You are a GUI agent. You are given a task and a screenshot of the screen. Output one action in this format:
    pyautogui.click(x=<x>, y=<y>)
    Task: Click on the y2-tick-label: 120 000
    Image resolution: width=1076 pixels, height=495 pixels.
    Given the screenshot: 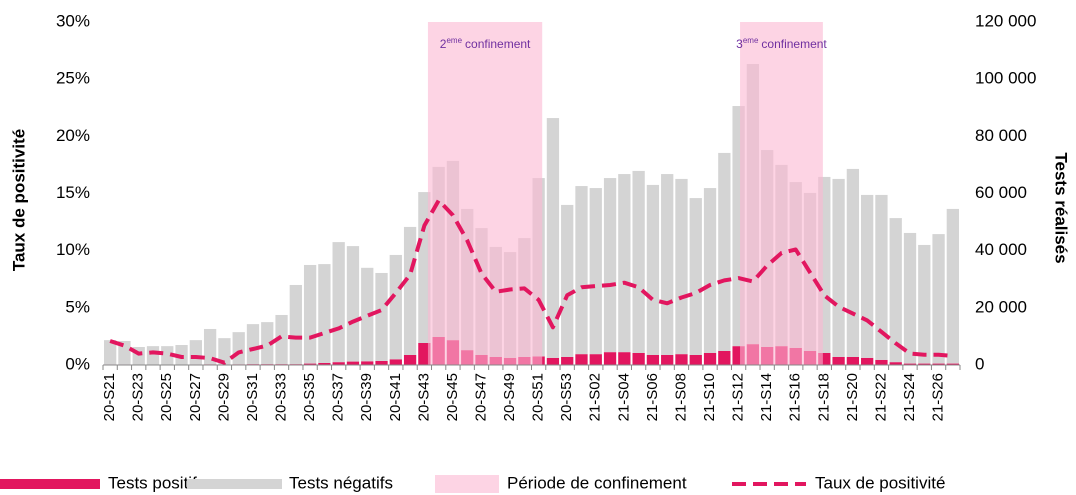 What is the action you would take?
    pyautogui.click(x=1005, y=20)
    